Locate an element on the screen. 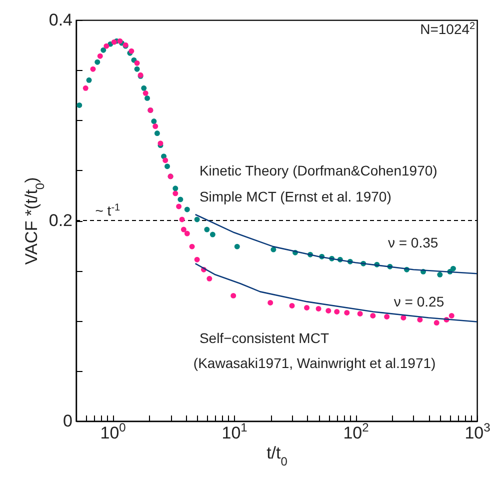  x-axis-title: t/t$_{0}$ is located at coordinates (277, 456).